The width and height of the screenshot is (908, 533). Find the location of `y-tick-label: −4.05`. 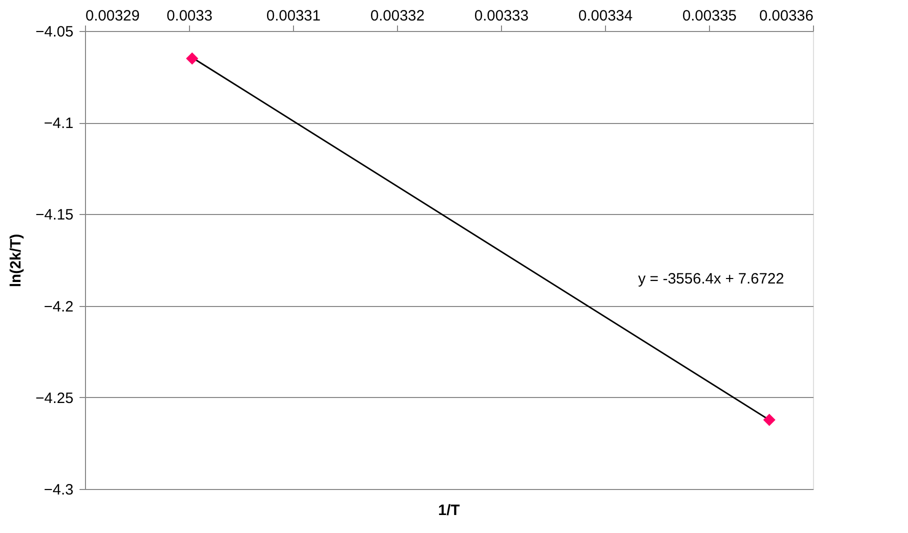

y-tick-label: −4.05 is located at coordinates (55, 32).